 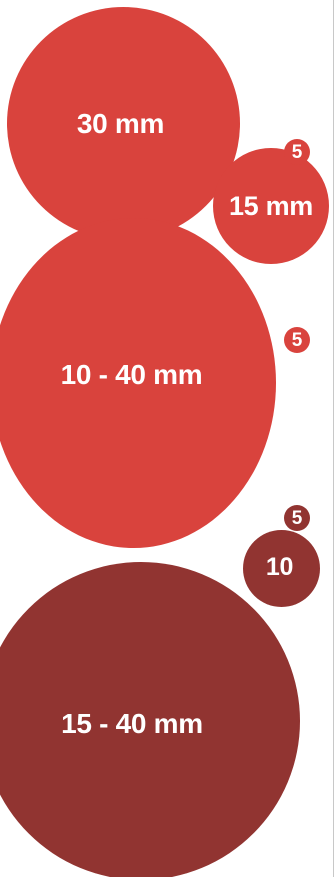 I want to click on size-circle-10: 10, so click(x=281, y=568).